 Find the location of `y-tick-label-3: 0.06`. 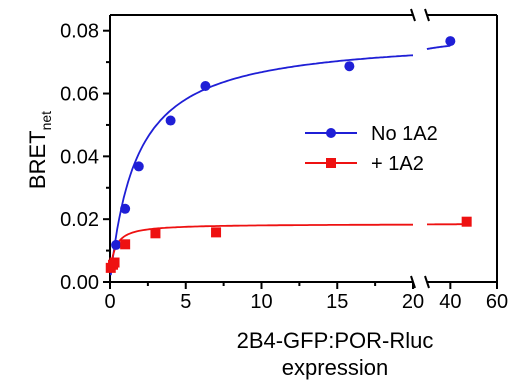

y-tick-label-3: 0.06 is located at coordinates (79, 95).